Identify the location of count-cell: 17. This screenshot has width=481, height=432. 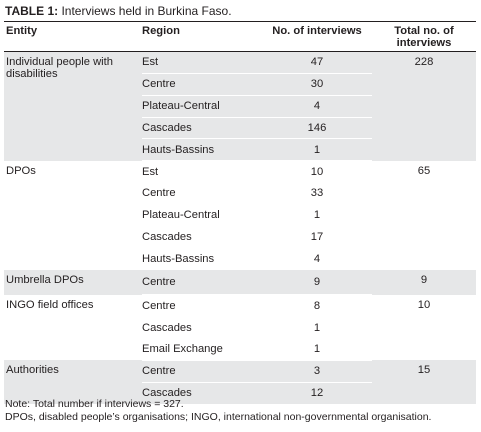
(317, 237).